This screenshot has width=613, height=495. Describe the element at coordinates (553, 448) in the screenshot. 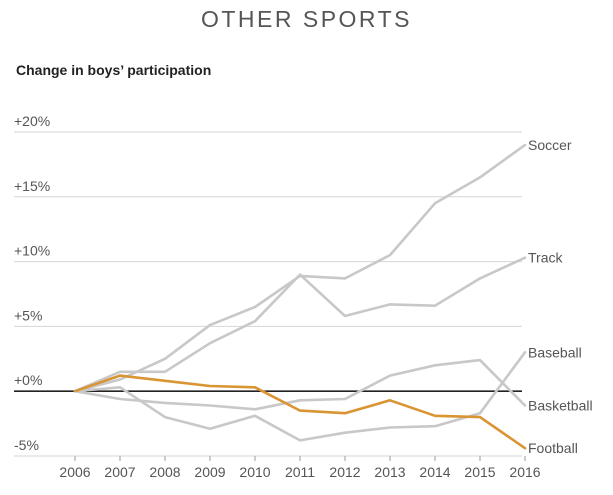

I see `series-label-football: Football` at that location.